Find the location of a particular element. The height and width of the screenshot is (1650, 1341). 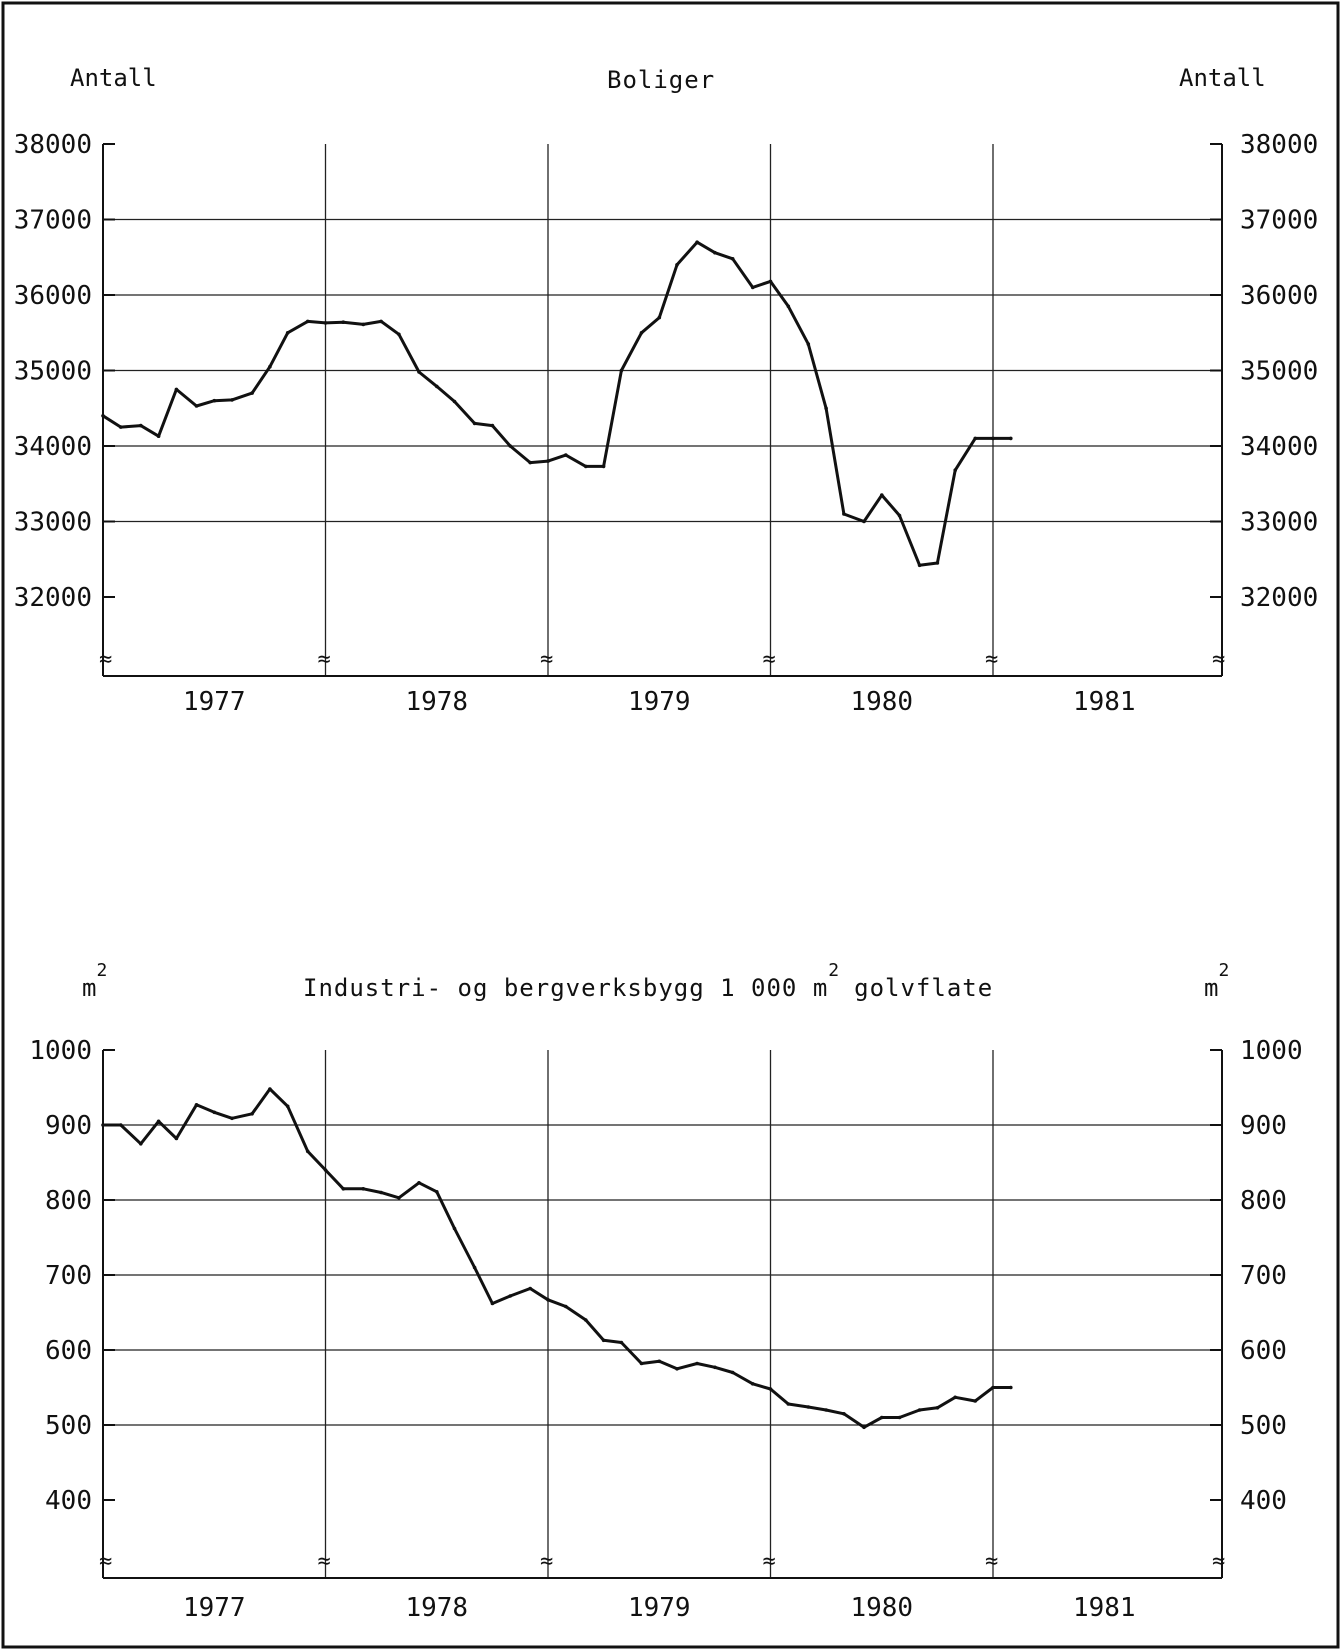

y-tick-label-right: 500 is located at coordinates (1263, 1426).